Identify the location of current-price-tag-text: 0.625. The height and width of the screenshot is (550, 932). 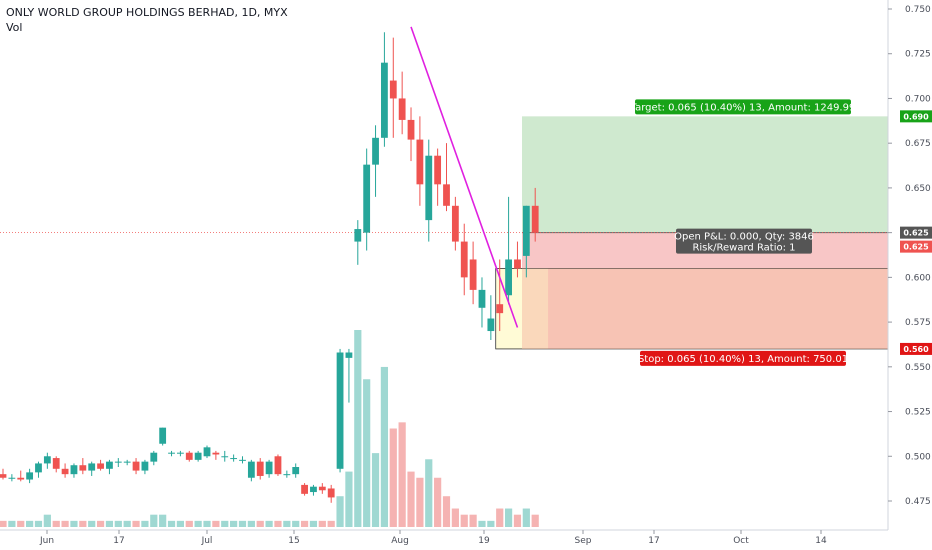
(916, 233).